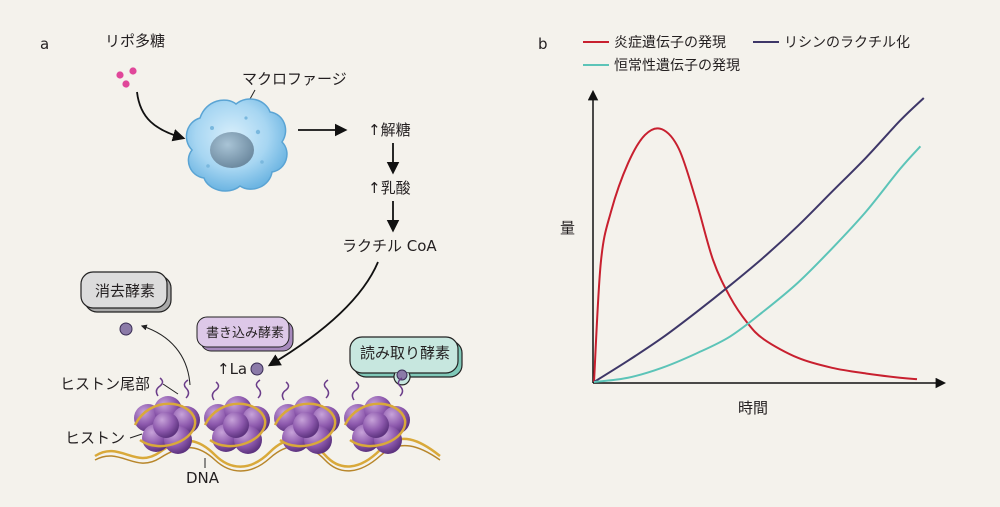 The height and width of the screenshot is (507, 1000). What do you see at coordinates (232, 369) in the screenshot?
I see `la-label: ↑La` at bounding box center [232, 369].